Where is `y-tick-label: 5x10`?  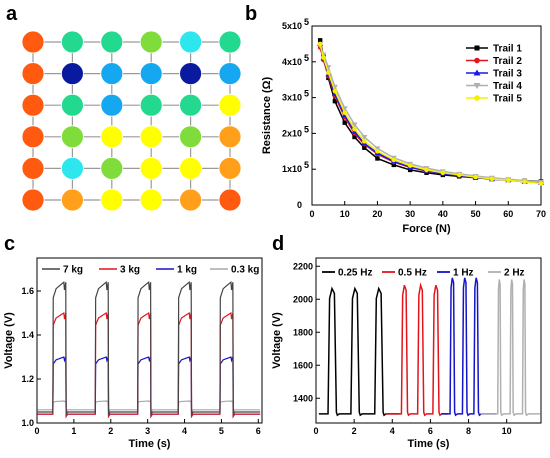 y-tick-label: 5x10 is located at coordinates (292, 26).